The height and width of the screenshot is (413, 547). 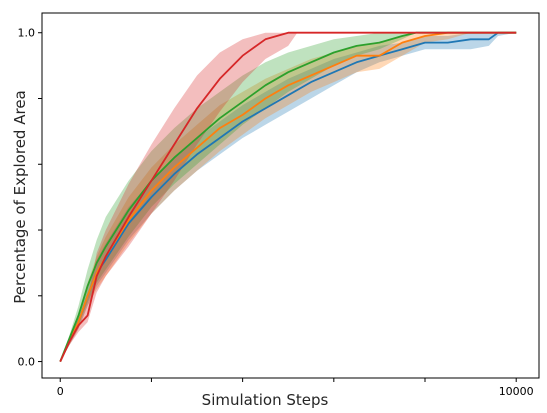 I want to click on x-axis-label: Simulation Steps, so click(x=265, y=400).